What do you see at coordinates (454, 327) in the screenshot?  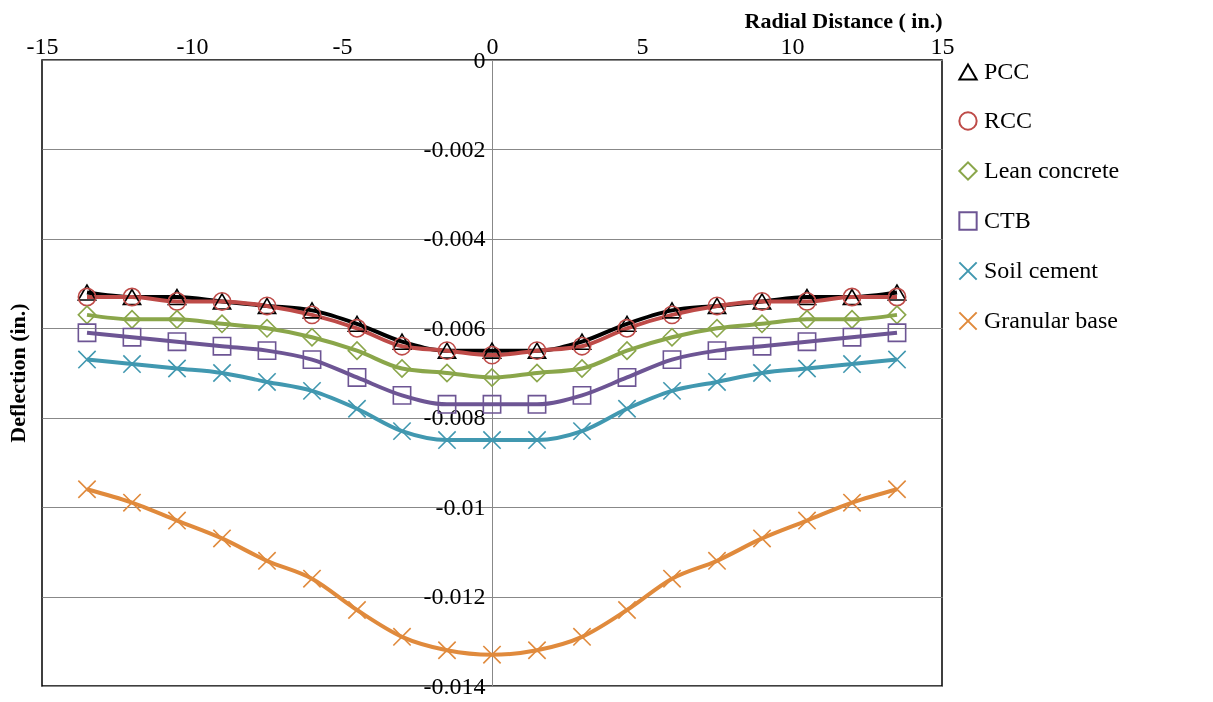 I see `y-tick-label: -0.006` at bounding box center [454, 327].